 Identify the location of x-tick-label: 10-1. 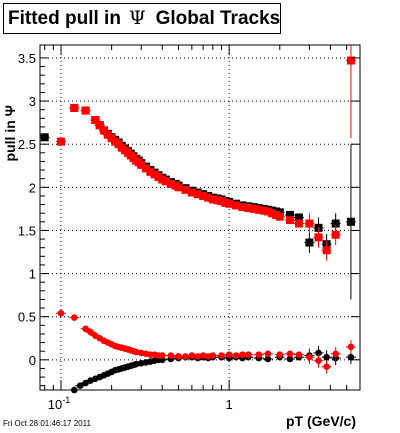
(59, 403).